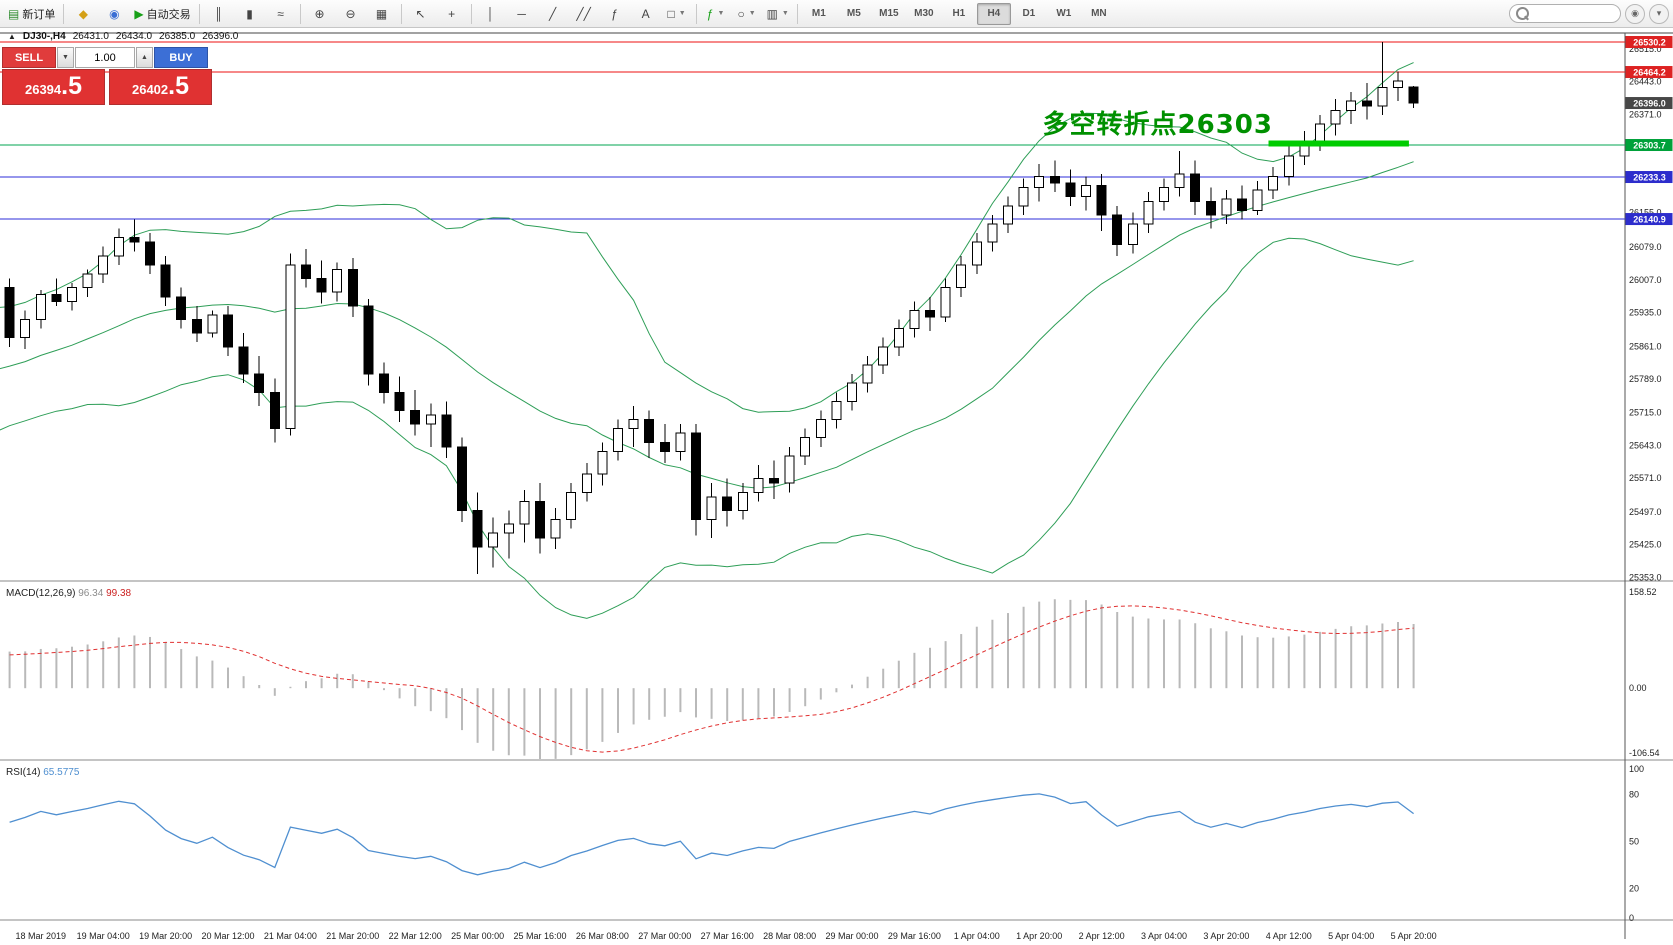 Image resolution: width=1673 pixels, height=945 pixels. Describe the element at coordinates (1634, 889) in the screenshot. I see `svg-text: 20` at that location.